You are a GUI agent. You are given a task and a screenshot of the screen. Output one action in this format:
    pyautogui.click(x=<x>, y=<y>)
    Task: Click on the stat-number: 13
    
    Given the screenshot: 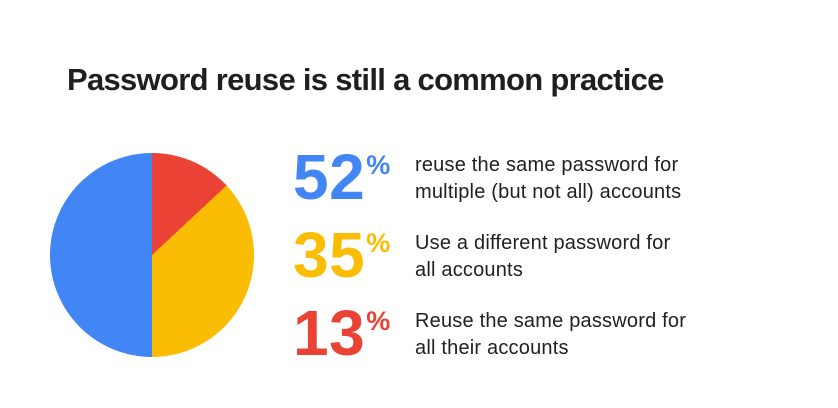 What is the action you would take?
    pyautogui.click(x=329, y=333)
    